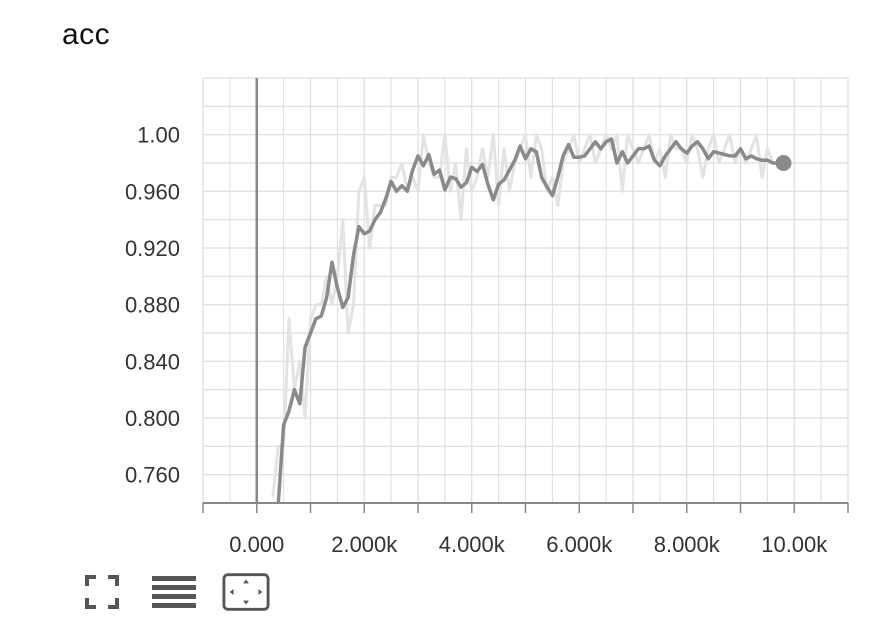 This screenshot has width=883, height=639. I want to click on toggle-y-log-button, so click(174, 592).